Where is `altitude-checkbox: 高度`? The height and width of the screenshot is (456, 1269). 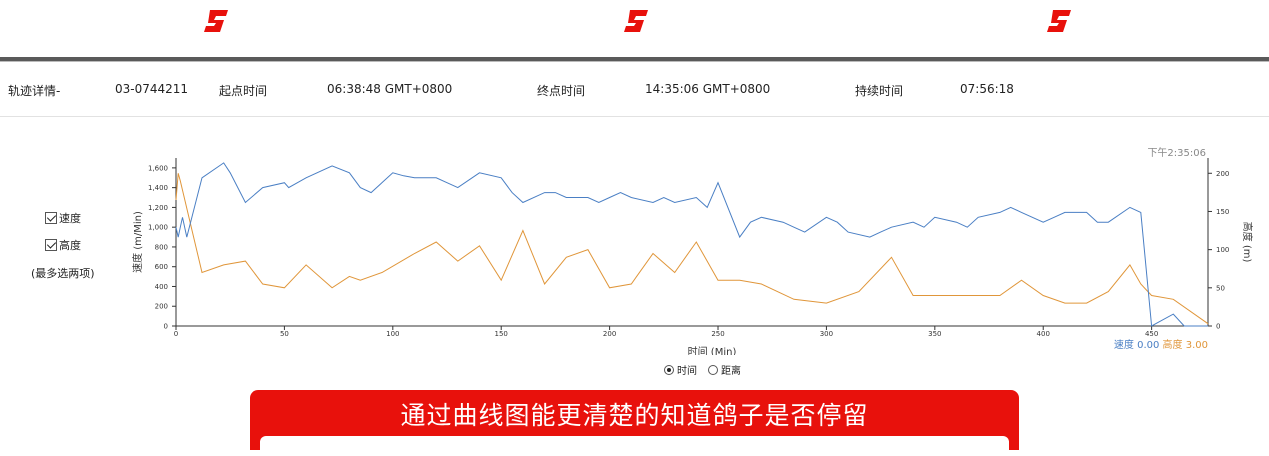 altitude-checkbox: 高度 is located at coordinates (63, 245).